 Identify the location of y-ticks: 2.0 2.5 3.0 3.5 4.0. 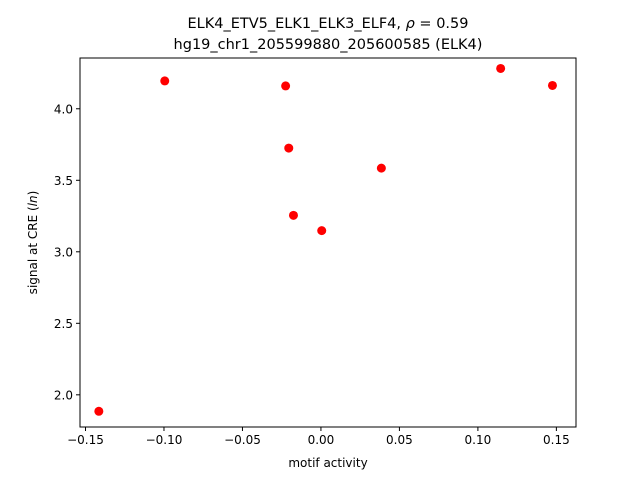
(67, 252).